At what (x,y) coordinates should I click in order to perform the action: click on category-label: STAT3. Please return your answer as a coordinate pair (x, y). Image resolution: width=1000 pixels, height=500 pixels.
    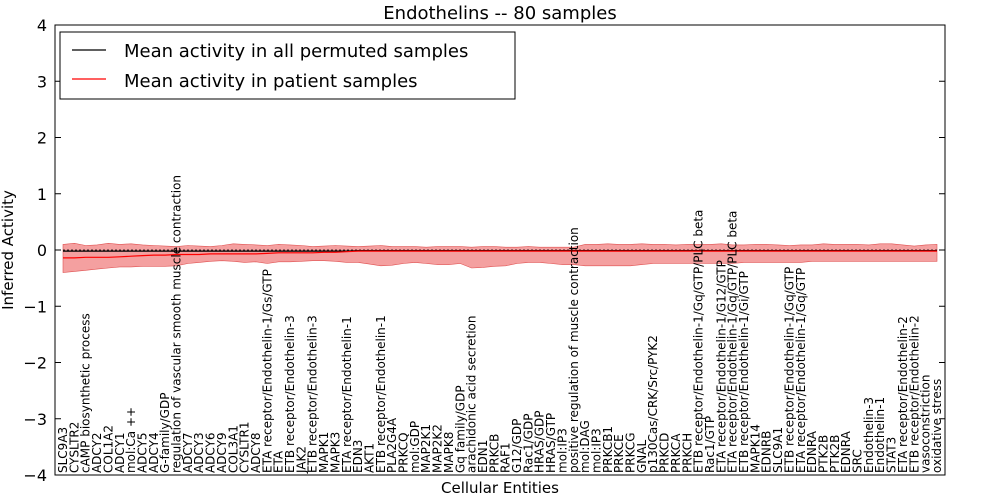
    Looking at the image, I should click on (892, 455).